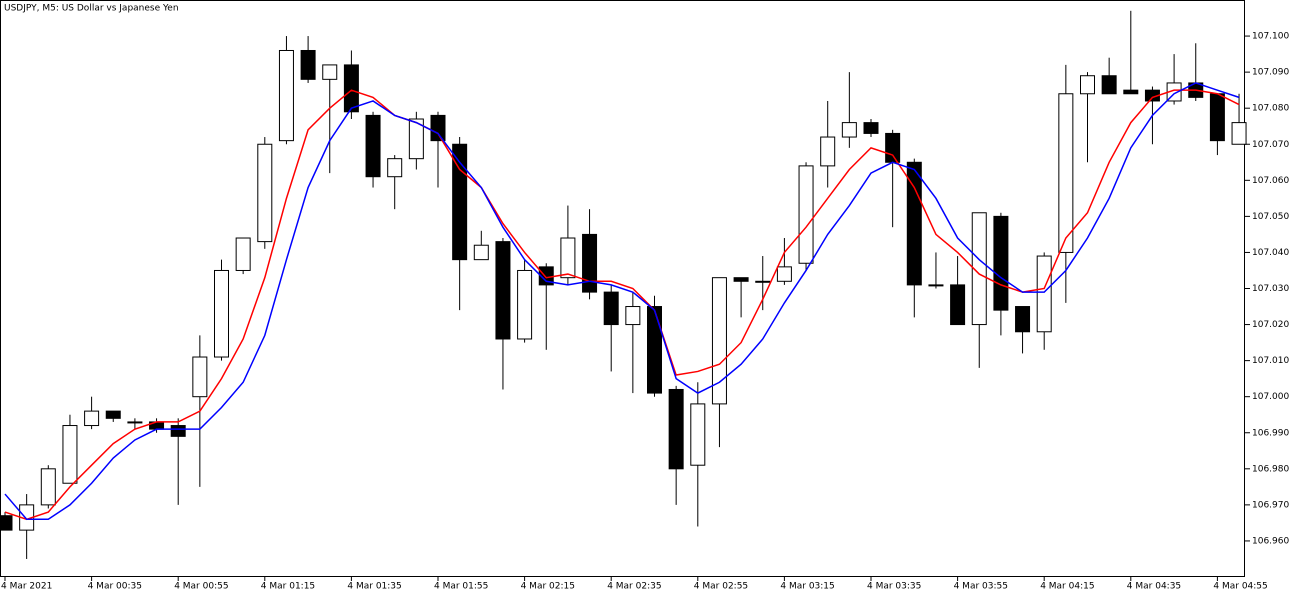 The height and width of the screenshot is (594, 1297). Describe the element at coordinates (1270, 109) in the screenshot. I see `y-tick-label: 107.080` at that location.